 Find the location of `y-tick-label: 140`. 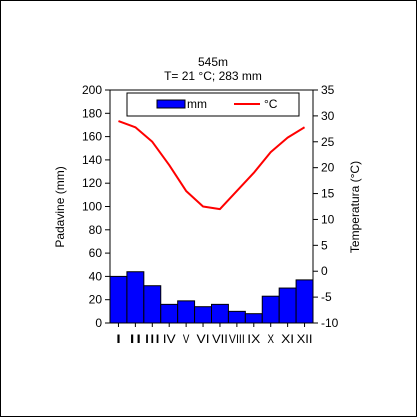

y-tick-label: 140 is located at coordinates (92, 160).